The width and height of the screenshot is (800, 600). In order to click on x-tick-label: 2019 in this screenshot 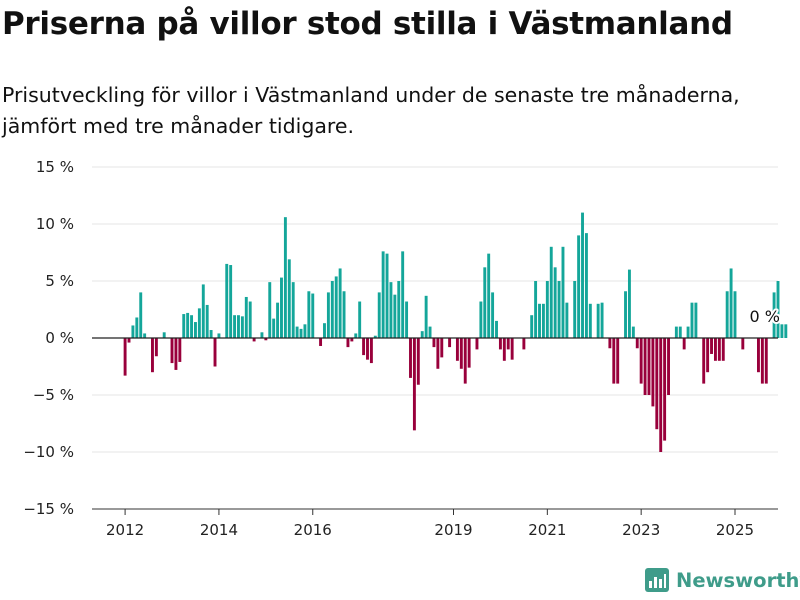, I will do `click(453, 530)`.